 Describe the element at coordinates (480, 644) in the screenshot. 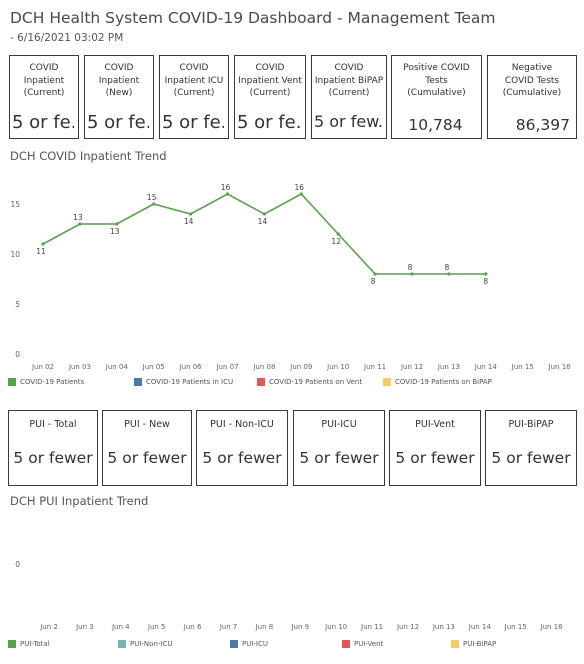

I see `legend-label: PUI-BiPAP` at that location.